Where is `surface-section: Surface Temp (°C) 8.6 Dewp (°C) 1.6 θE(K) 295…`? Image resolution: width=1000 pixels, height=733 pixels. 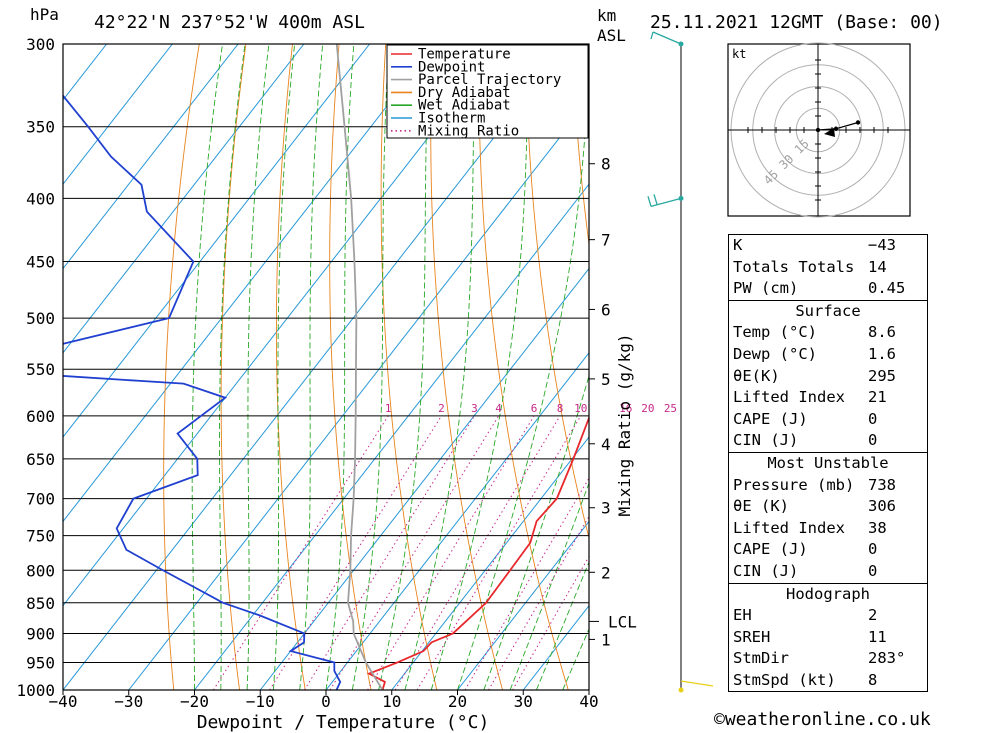
surface-section: Surface Temp (°C) 8.6 Dewp (°C) 1.6 θE(K) 295… is located at coordinates (828, 375).